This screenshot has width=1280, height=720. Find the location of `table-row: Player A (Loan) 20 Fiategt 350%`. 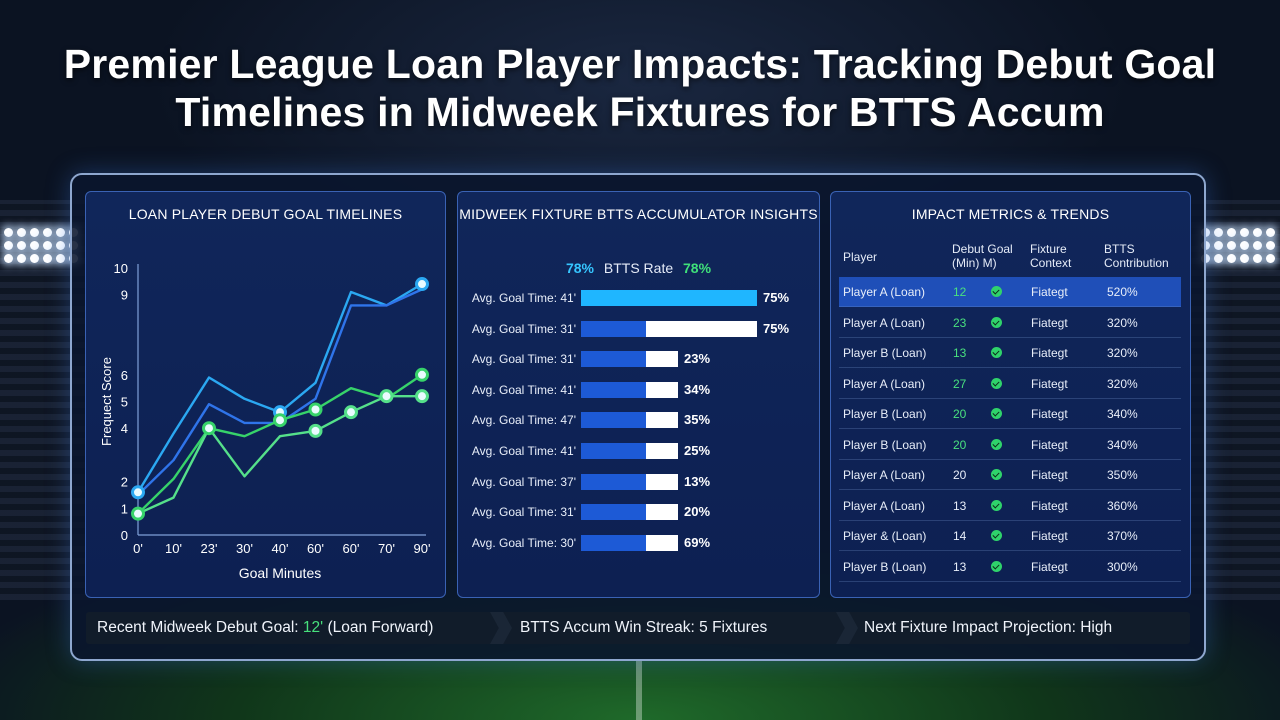

table-row: Player A (Loan) 20 Fiategt 350% is located at coordinates (1010, 475).